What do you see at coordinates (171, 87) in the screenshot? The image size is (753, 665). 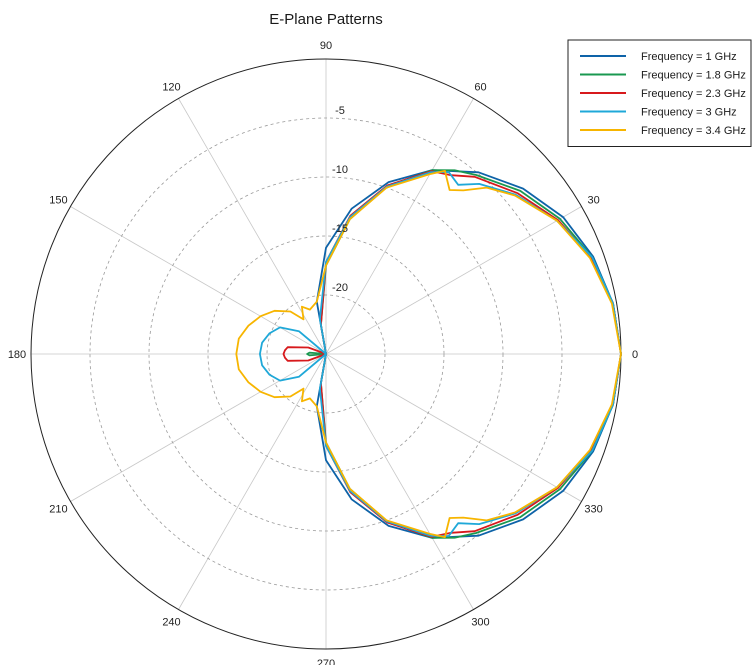 I see `angle-tick-label-120: 120` at bounding box center [171, 87].